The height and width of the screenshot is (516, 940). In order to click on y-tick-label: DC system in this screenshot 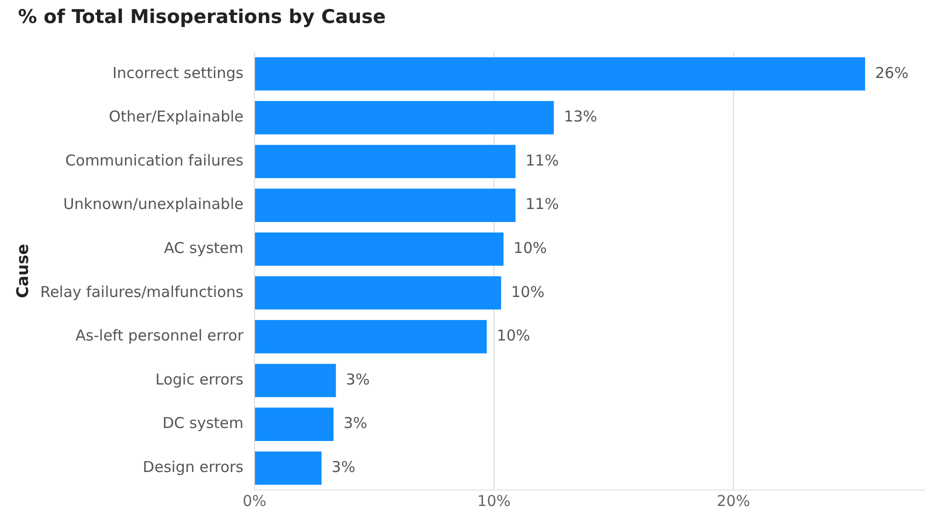, I will do `click(203, 423)`.